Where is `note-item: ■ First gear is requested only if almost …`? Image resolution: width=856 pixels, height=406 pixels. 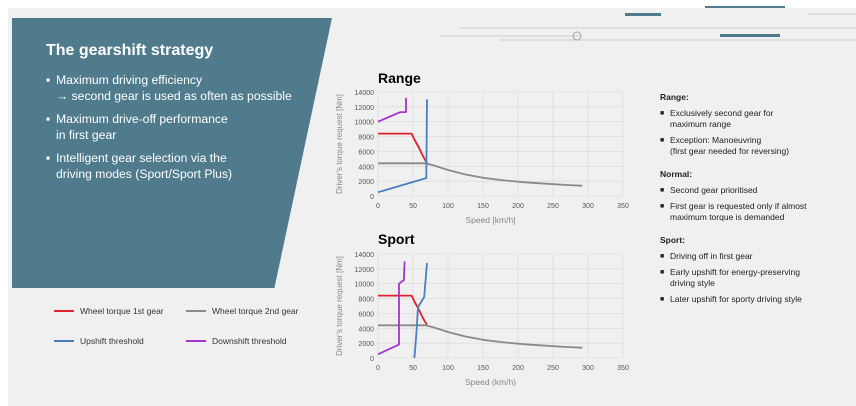
note-item: ■ First gear is requested only if almost … is located at coordinates (733, 211).